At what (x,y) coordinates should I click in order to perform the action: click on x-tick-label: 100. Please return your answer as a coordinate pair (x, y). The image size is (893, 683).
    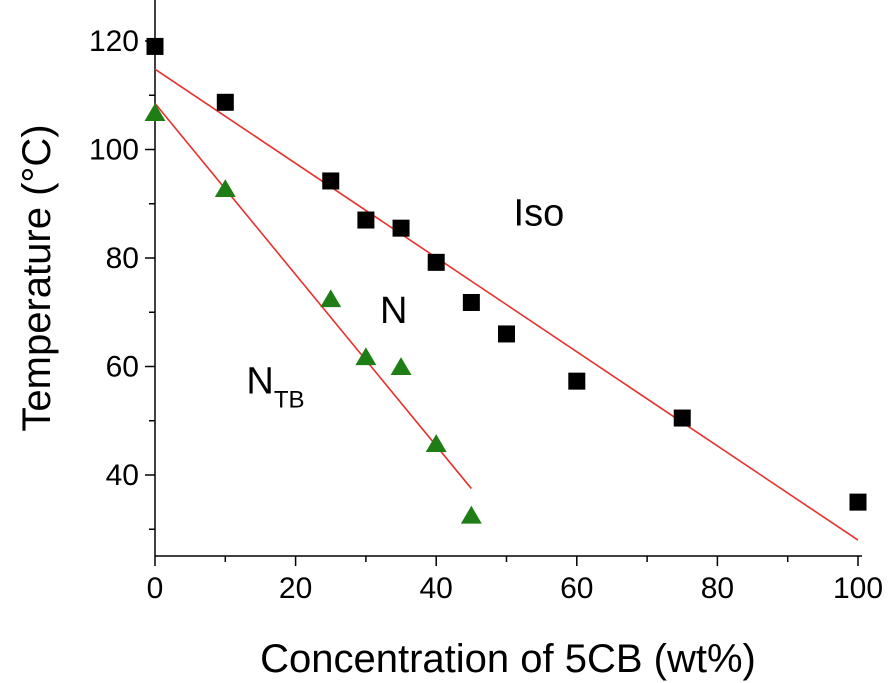
    Looking at the image, I should click on (858, 588).